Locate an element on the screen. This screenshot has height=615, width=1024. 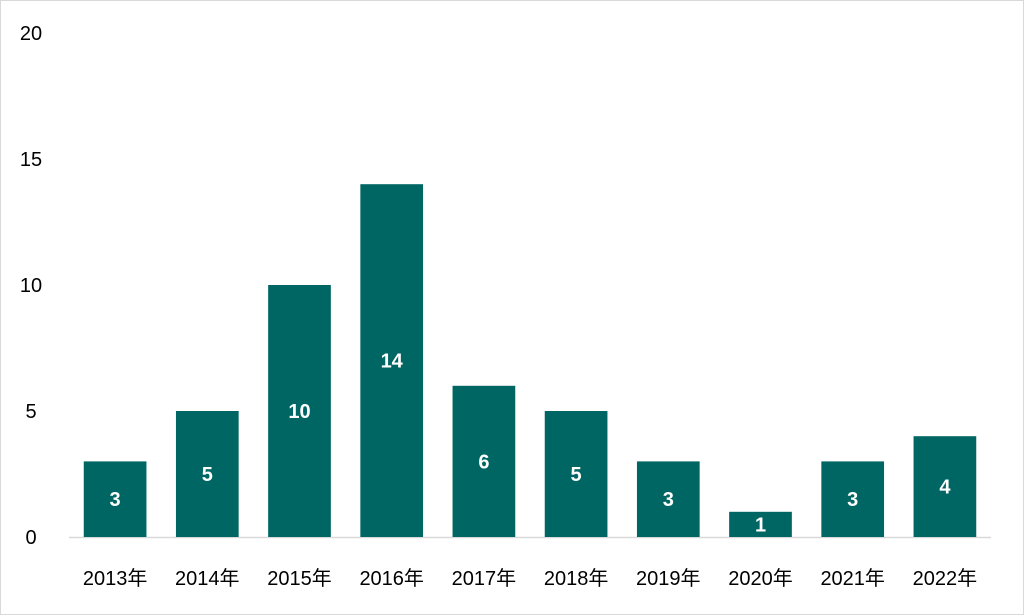
y-tick-label: 20 is located at coordinates (31, 34).